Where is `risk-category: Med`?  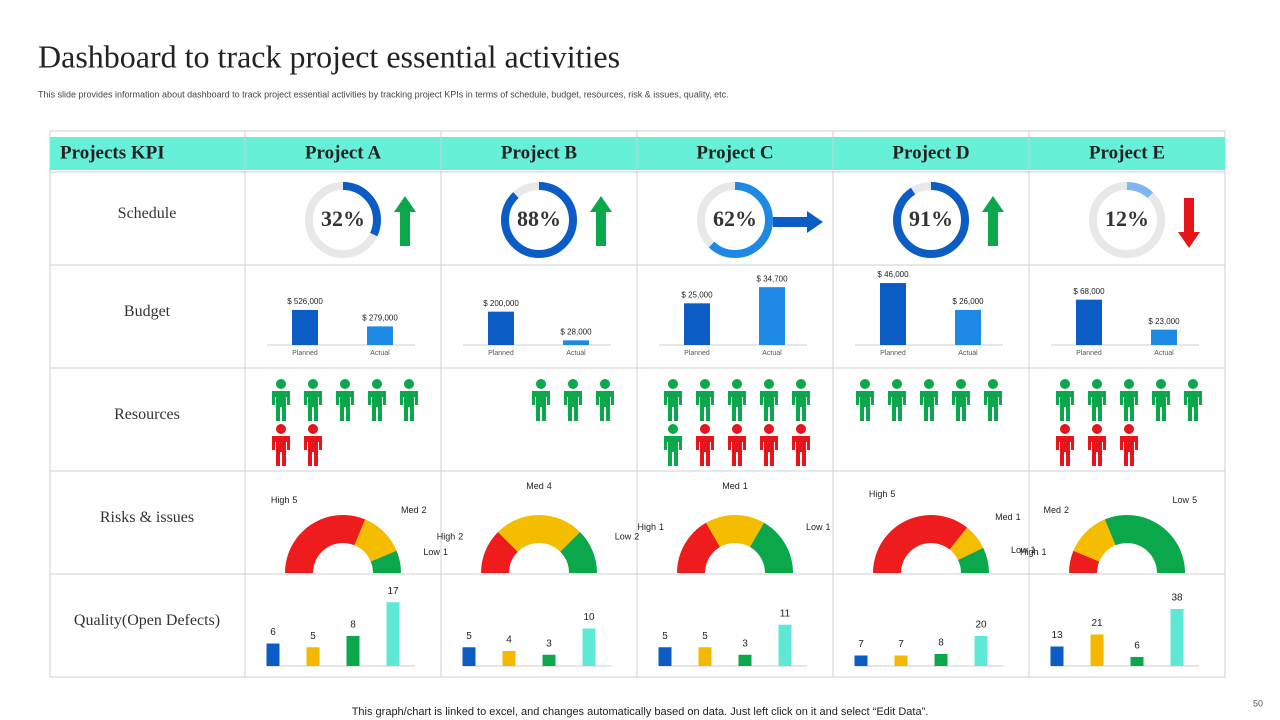
risk-category: Med is located at coordinates (1052, 510).